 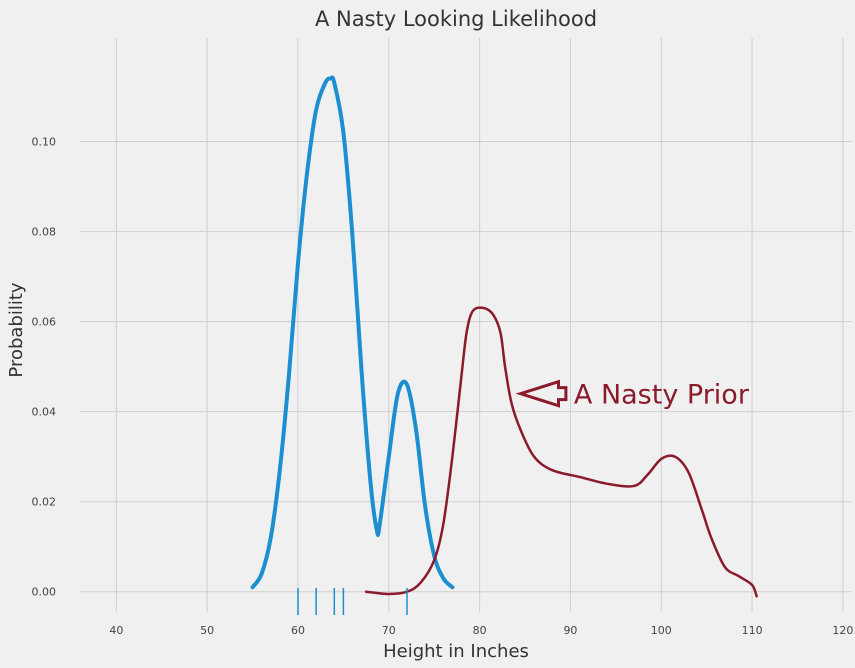 What do you see at coordinates (44, 412) in the screenshot?
I see `y-tick-label: 0.04` at bounding box center [44, 412].